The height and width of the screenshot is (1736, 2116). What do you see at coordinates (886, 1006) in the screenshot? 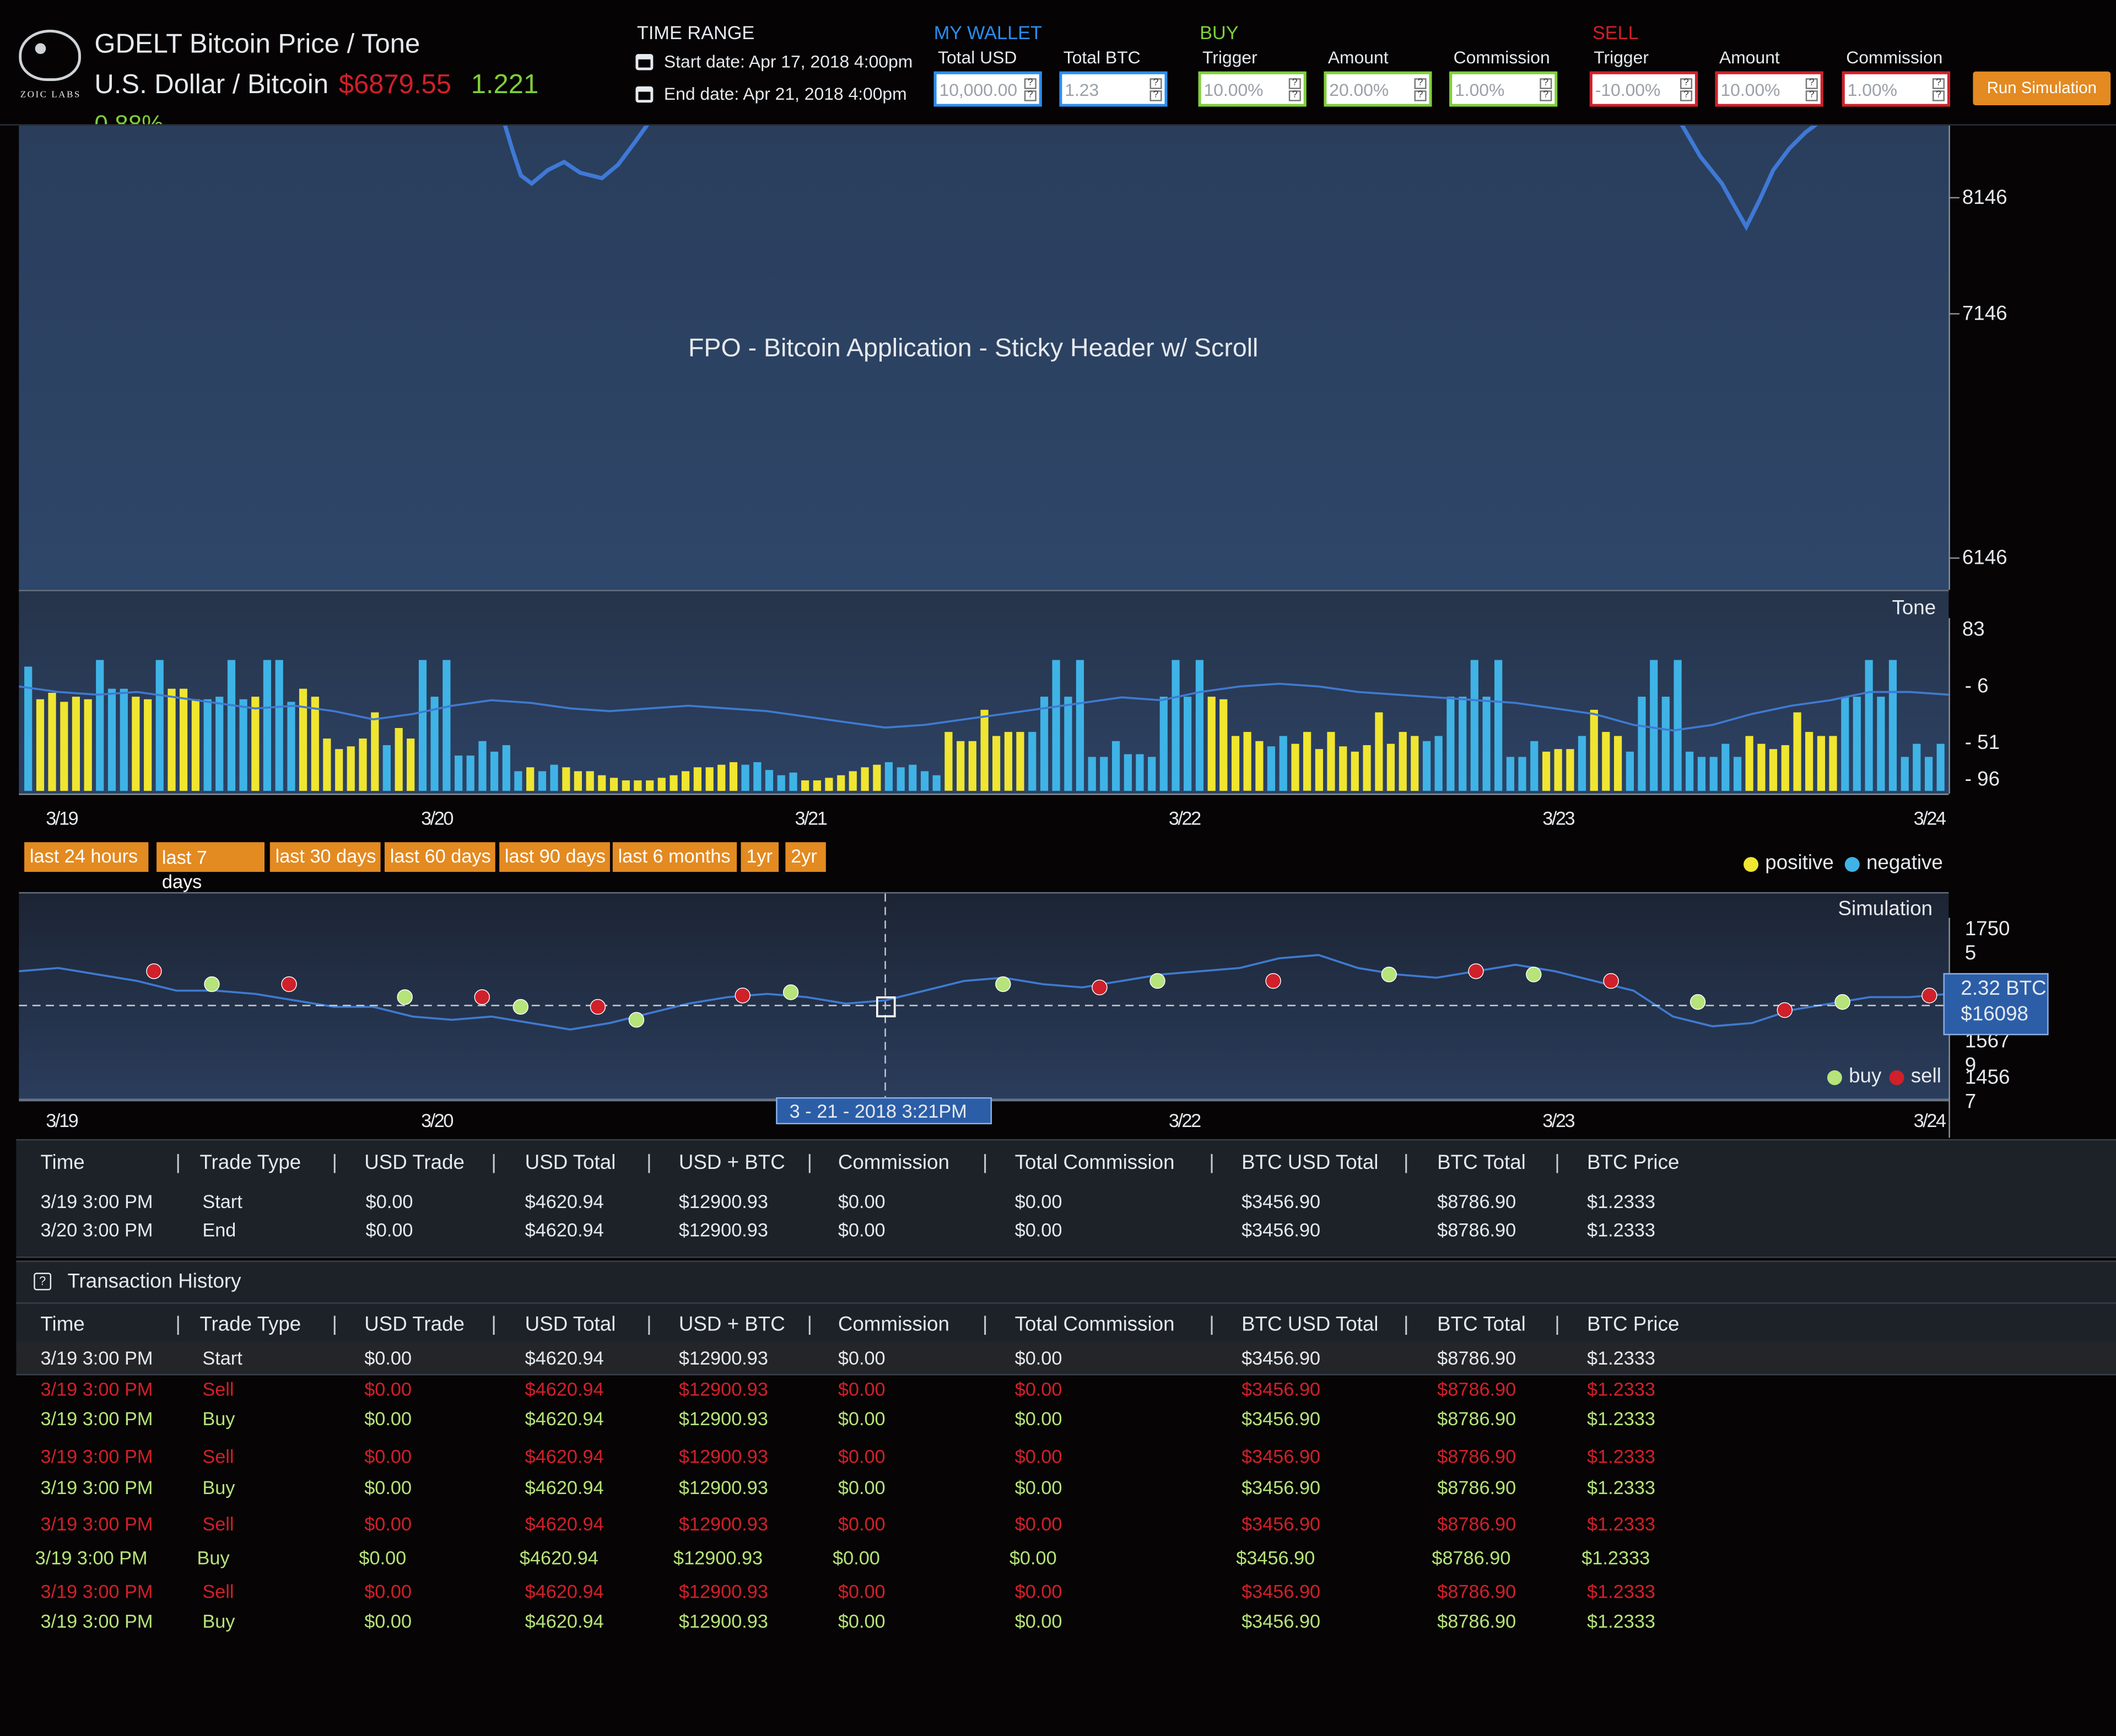
I see `hover-marker-icon` at bounding box center [886, 1006].